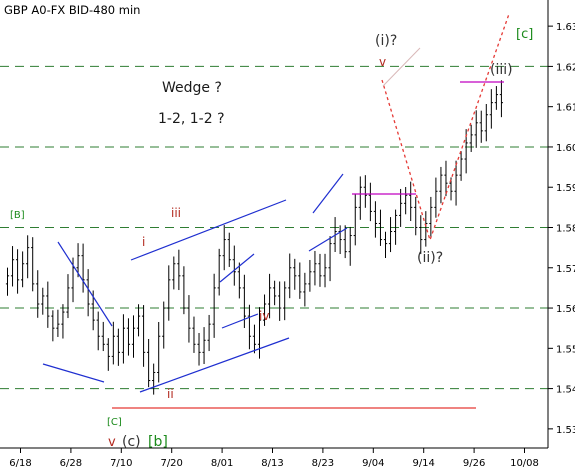 Image resolution: width=575 pixels, height=472 pixels. I want to click on projection-faint, so click(401, 67).